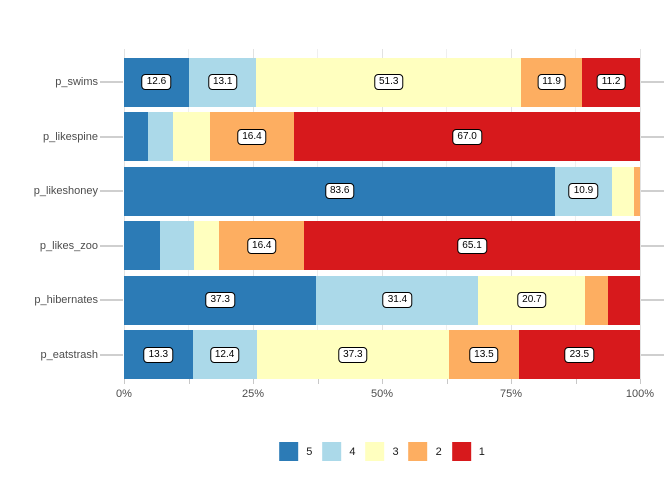 This screenshot has height=480, width=672. What do you see at coordinates (397, 300) in the screenshot?
I see `value-label: 31.4` at bounding box center [397, 300].